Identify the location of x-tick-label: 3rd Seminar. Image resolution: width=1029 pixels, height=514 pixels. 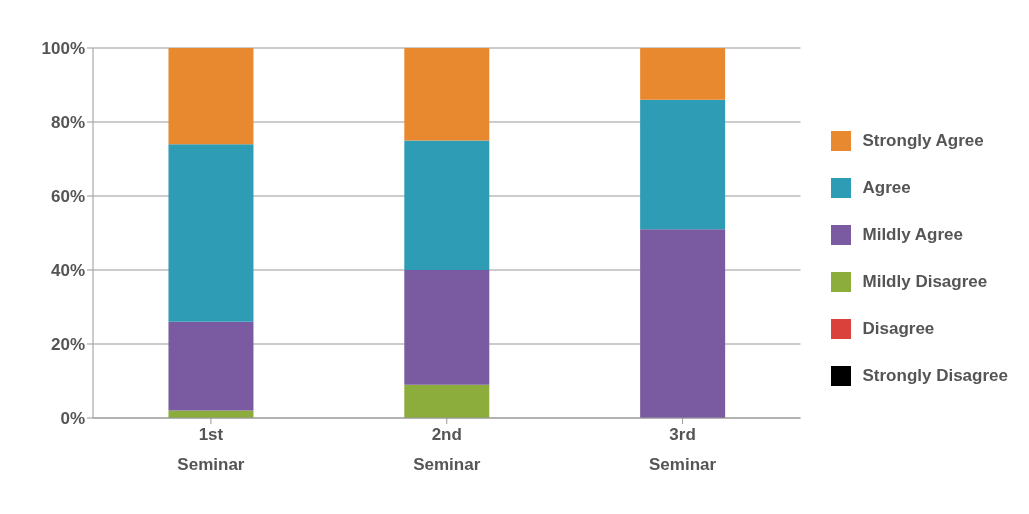
(683, 449).